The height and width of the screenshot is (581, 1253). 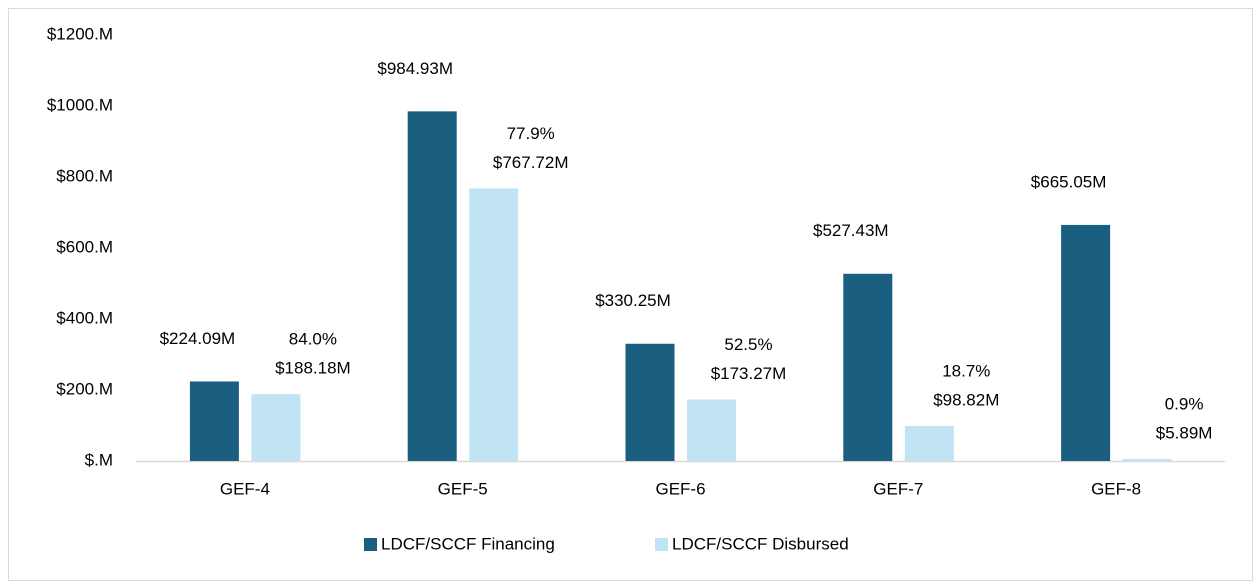 I want to click on x-tick-label: GEF-7, so click(x=898, y=488).